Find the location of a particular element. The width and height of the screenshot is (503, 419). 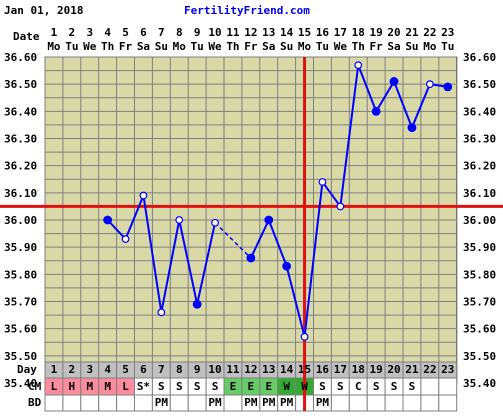

y-tick-label-left: 35.90 is located at coordinates (20, 247).